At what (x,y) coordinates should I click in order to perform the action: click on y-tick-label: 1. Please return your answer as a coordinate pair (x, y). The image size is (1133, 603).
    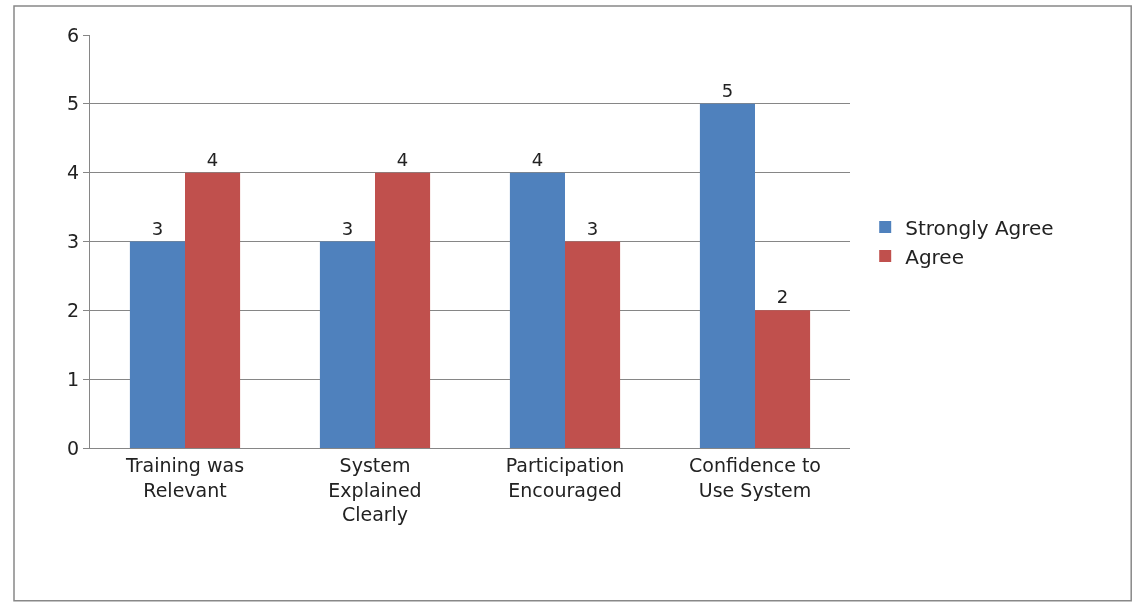
    Looking at the image, I should click on (73, 378).